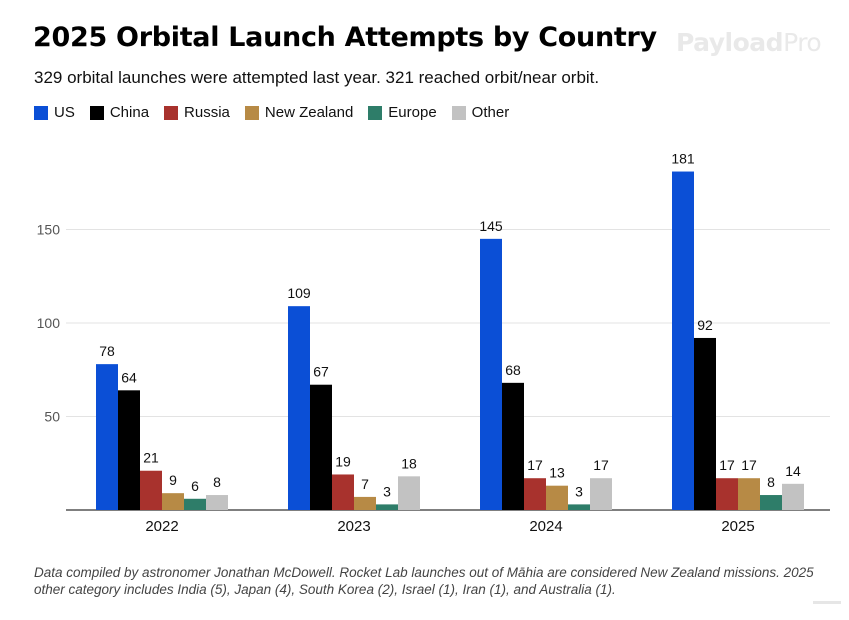 Image resolution: width=849 pixels, height=620 pixels. What do you see at coordinates (601, 494) in the screenshot?
I see `bar-2024-other` at bounding box center [601, 494].